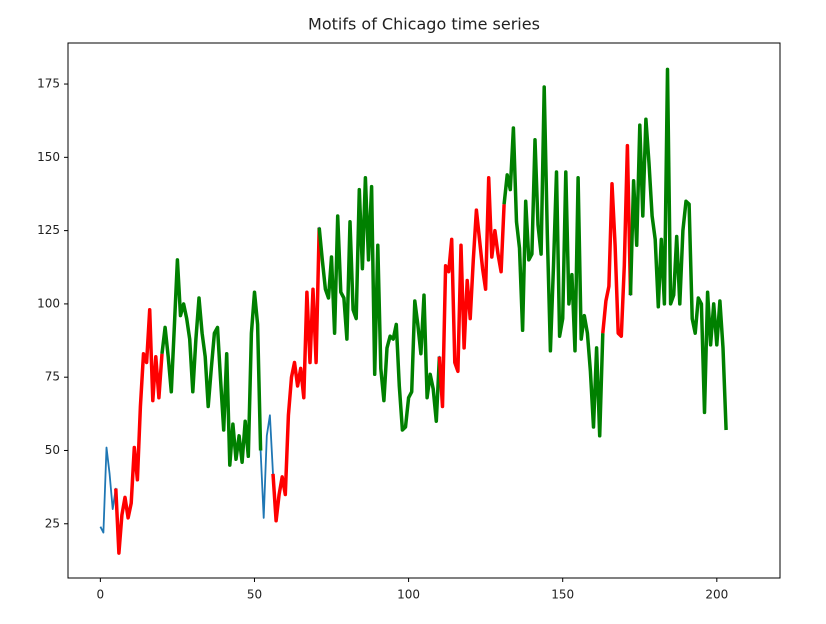 This screenshot has height=624, width=826. What do you see at coordinates (254, 595) in the screenshot?
I see `x-tick-label: 50` at bounding box center [254, 595].